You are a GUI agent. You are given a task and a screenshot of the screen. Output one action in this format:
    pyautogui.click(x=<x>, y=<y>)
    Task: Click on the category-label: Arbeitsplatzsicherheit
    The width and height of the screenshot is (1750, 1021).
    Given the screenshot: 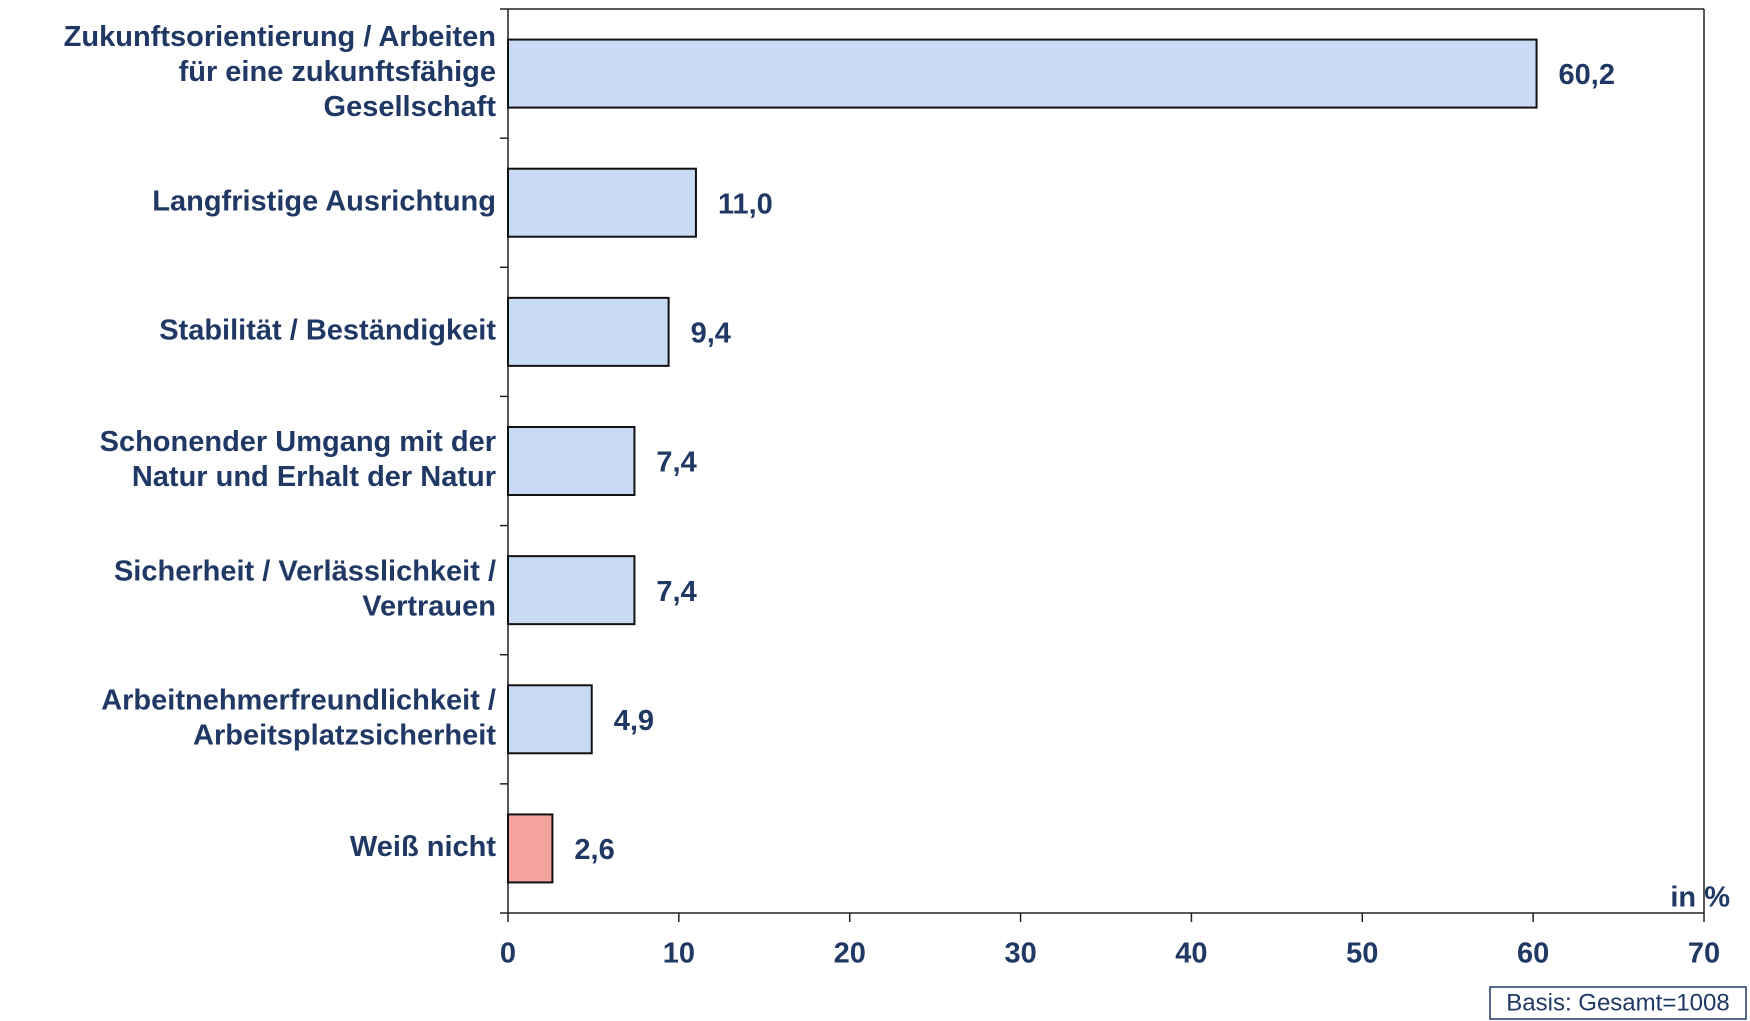 What is the action you would take?
    pyautogui.click(x=344, y=735)
    